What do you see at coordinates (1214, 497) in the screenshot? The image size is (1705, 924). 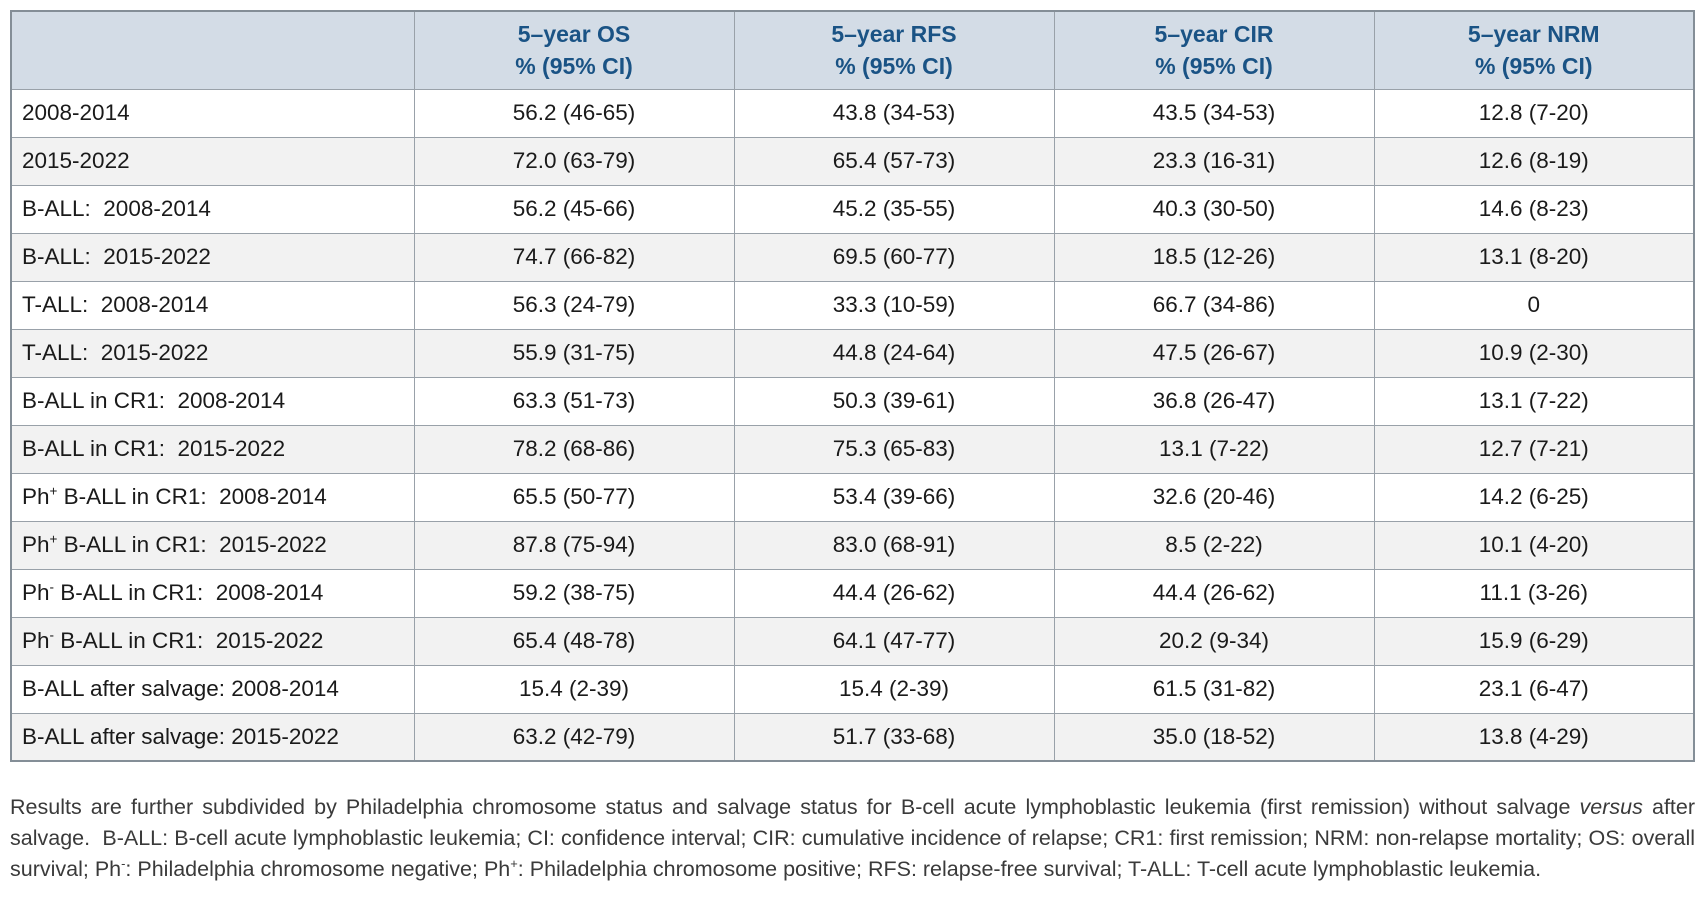 I see `value-cell: 32.6 (20-46)` at bounding box center [1214, 497].